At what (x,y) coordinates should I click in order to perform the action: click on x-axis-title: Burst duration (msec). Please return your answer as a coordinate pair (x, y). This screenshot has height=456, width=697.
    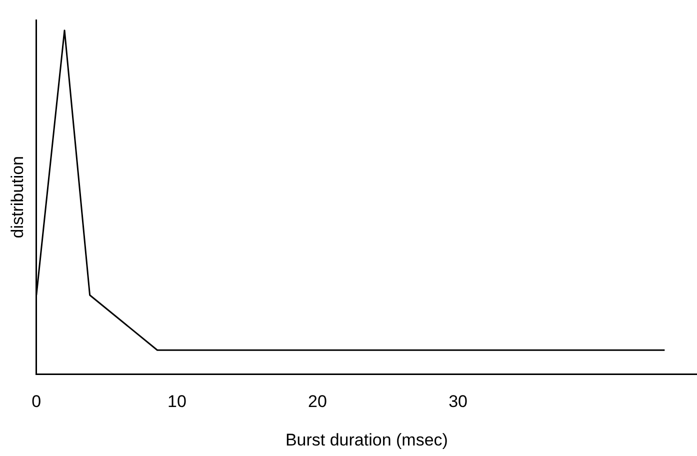
    Looking at the image, I should click on (366, 440).